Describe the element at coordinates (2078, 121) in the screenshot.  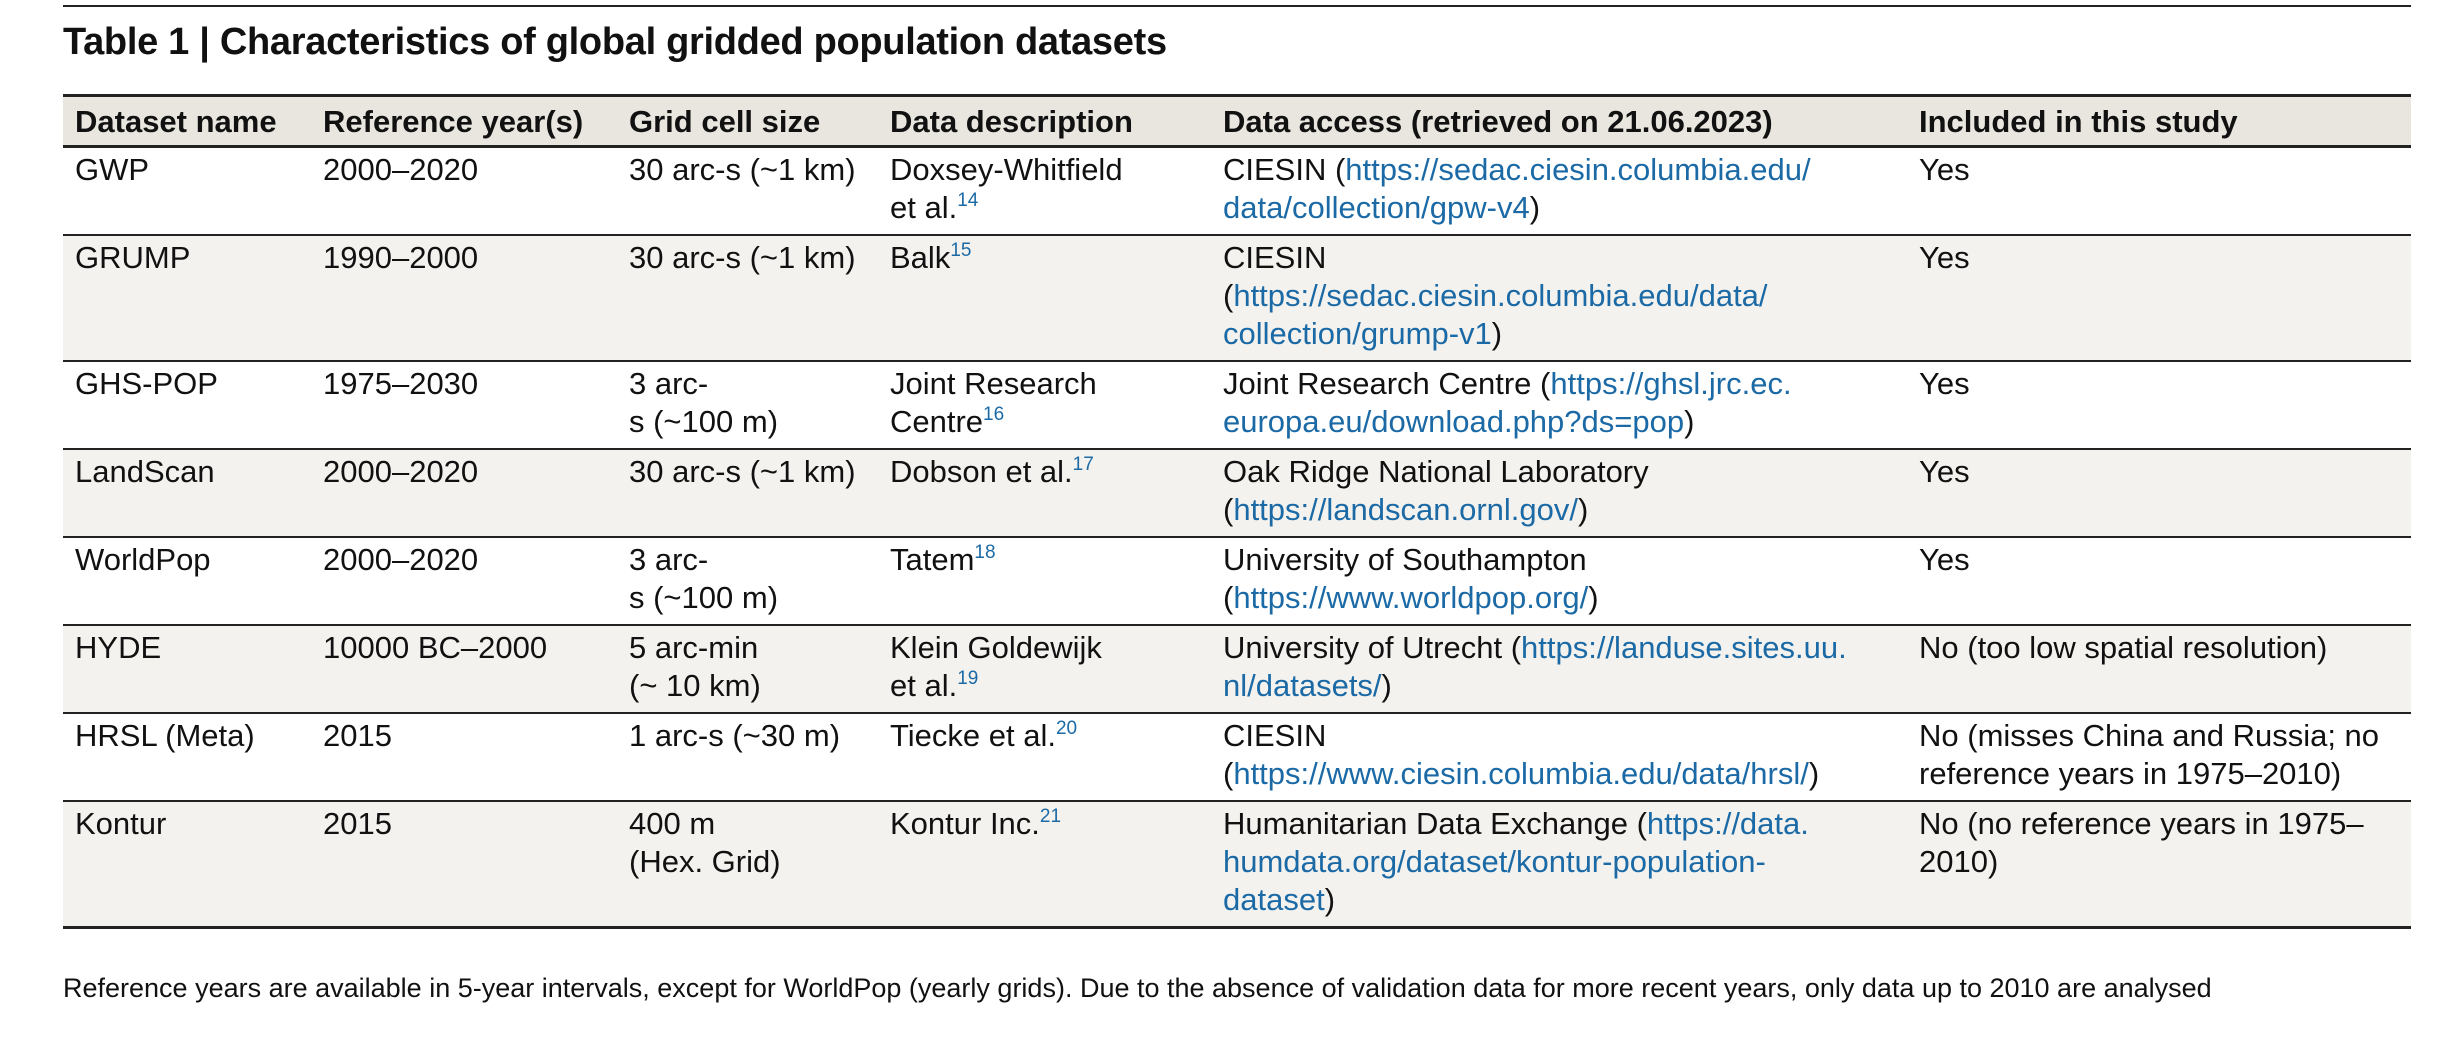
I see `header-included: Included in this study` at that location.